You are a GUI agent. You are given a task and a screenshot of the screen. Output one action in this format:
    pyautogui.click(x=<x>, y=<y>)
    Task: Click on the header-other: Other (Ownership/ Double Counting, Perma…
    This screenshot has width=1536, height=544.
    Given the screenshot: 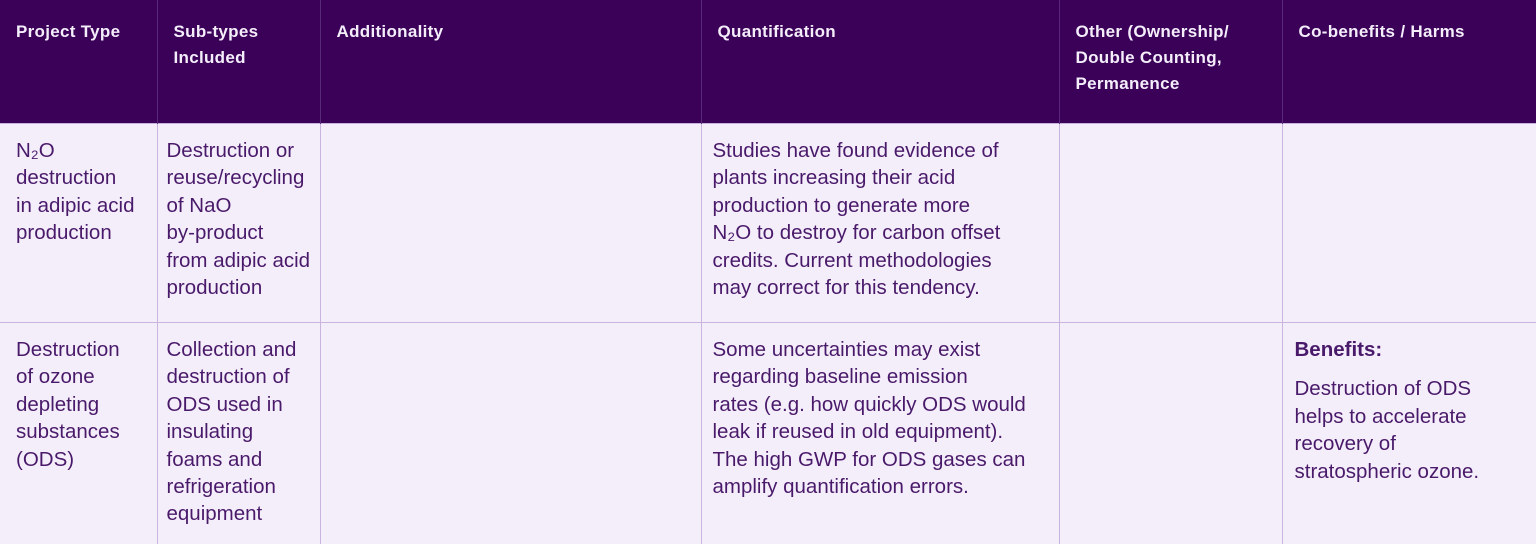 What is the action you would take?
    pyautogui.click(x=1170, y=62)
    